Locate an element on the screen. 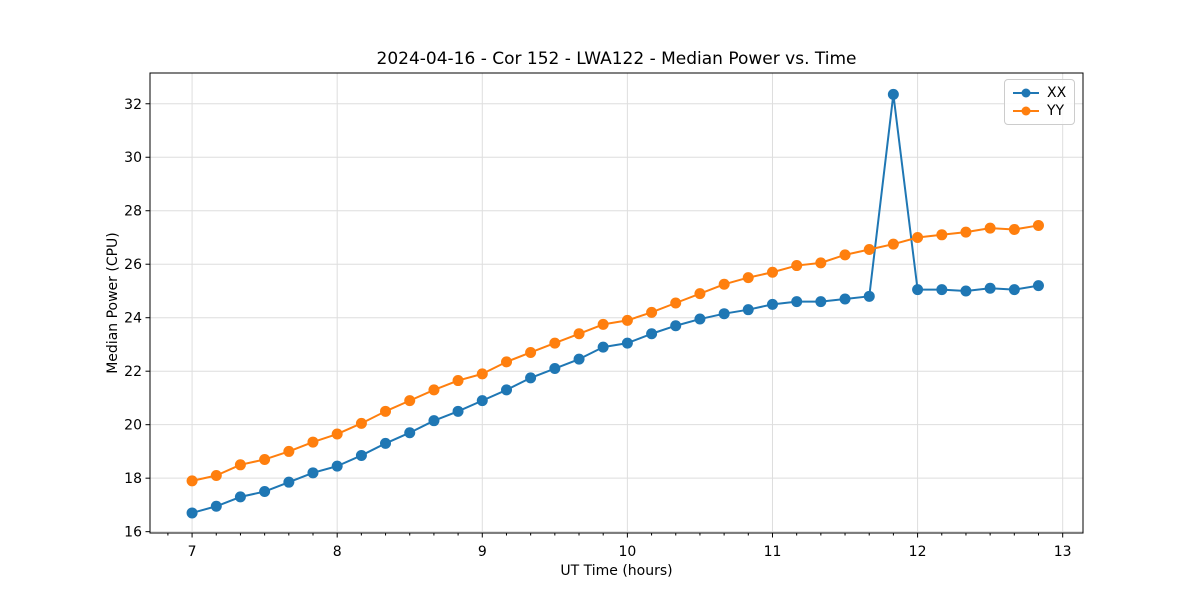 This screenshot has height=600, width=1200. svg-text: 12 is located at coordinates (918, 552).